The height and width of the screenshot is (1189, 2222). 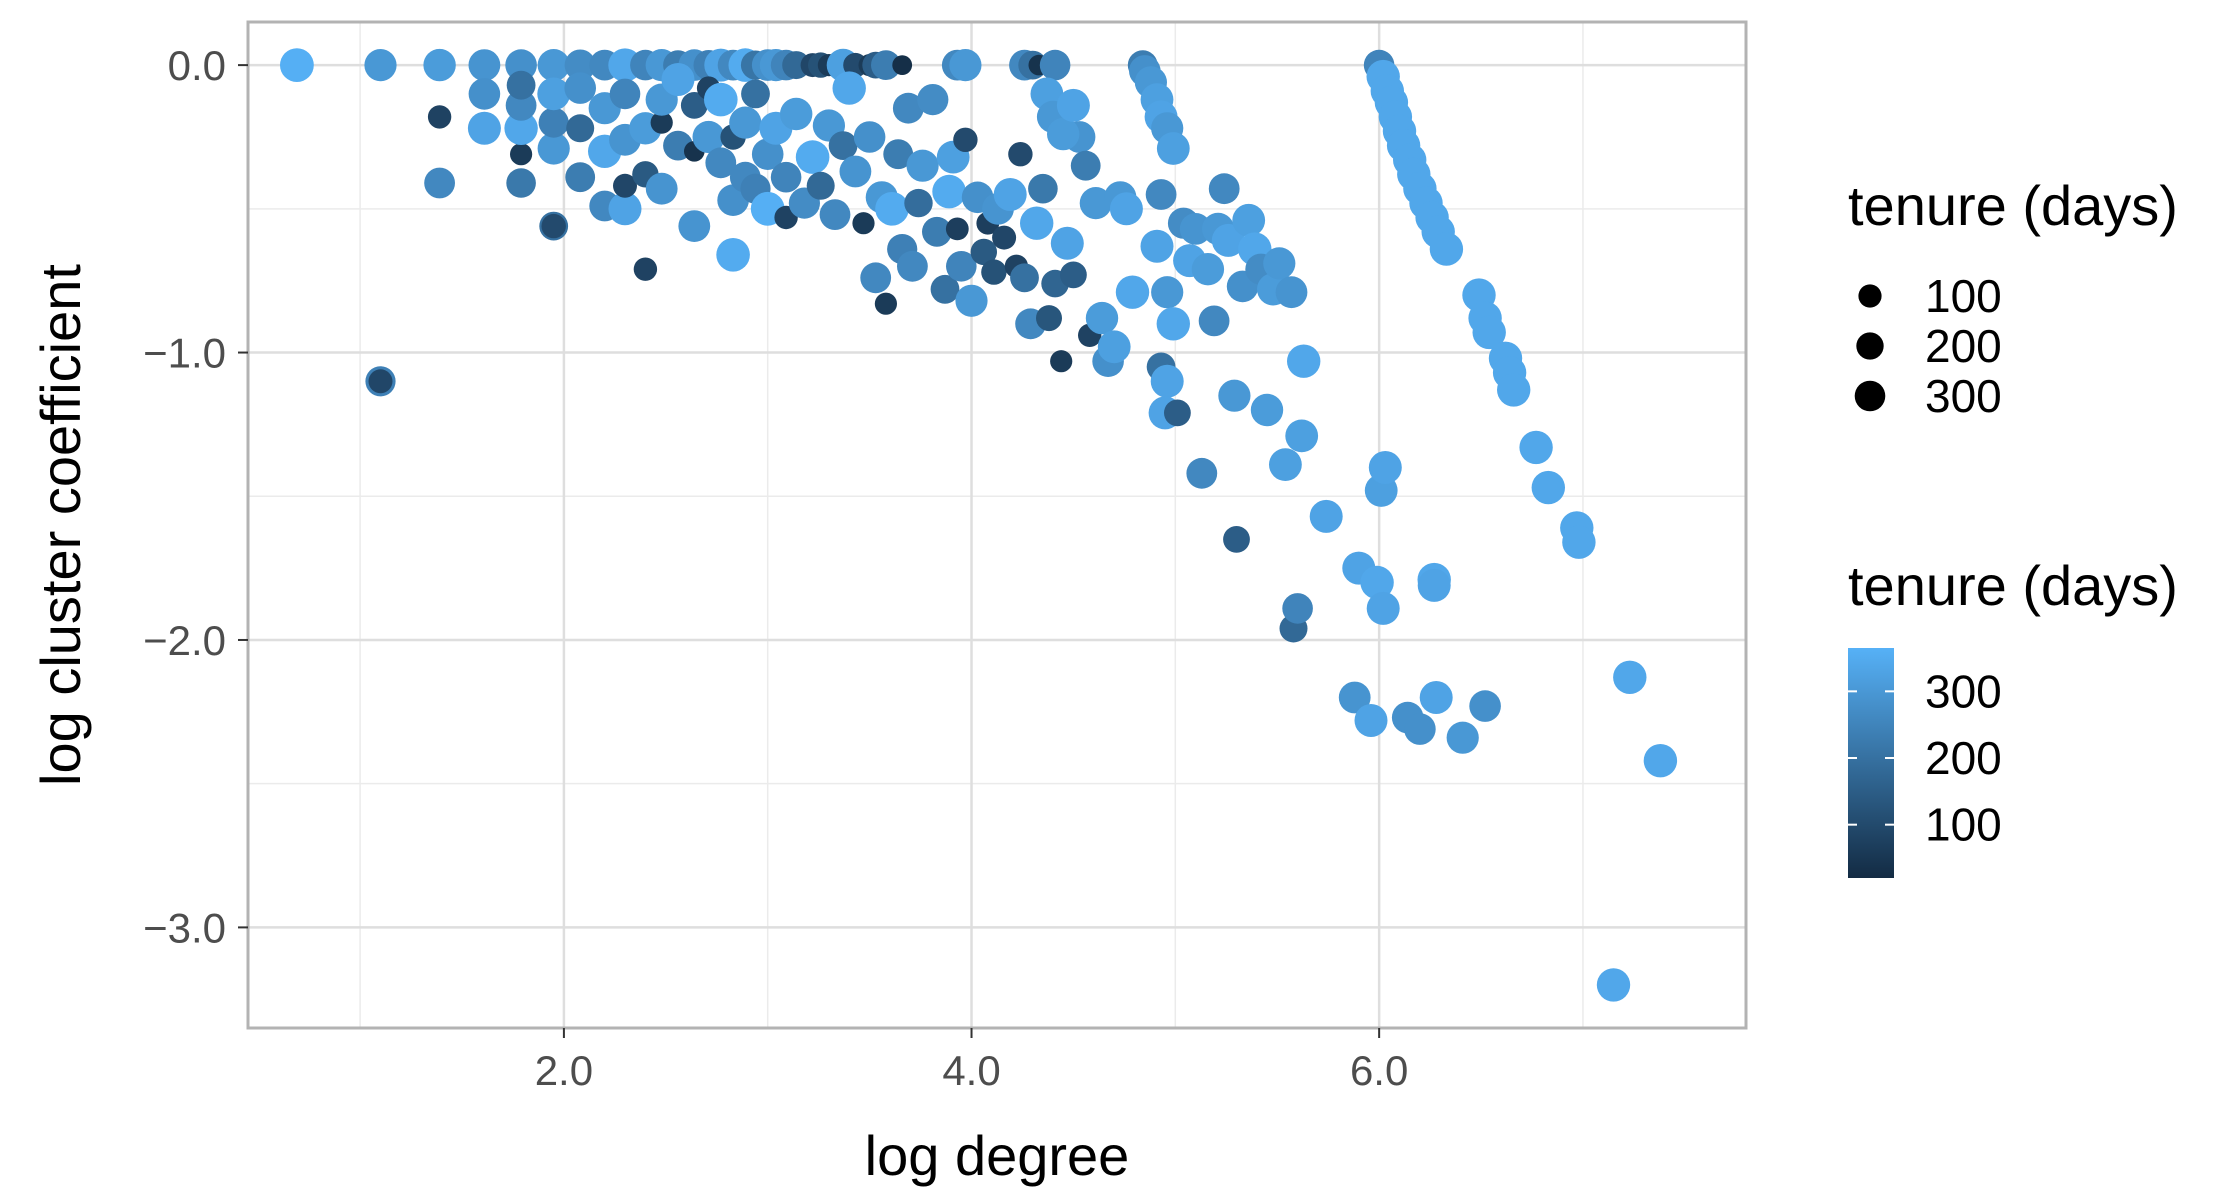 I want to click on x-tick-label: 4.0, so click(x=971, y=1070).